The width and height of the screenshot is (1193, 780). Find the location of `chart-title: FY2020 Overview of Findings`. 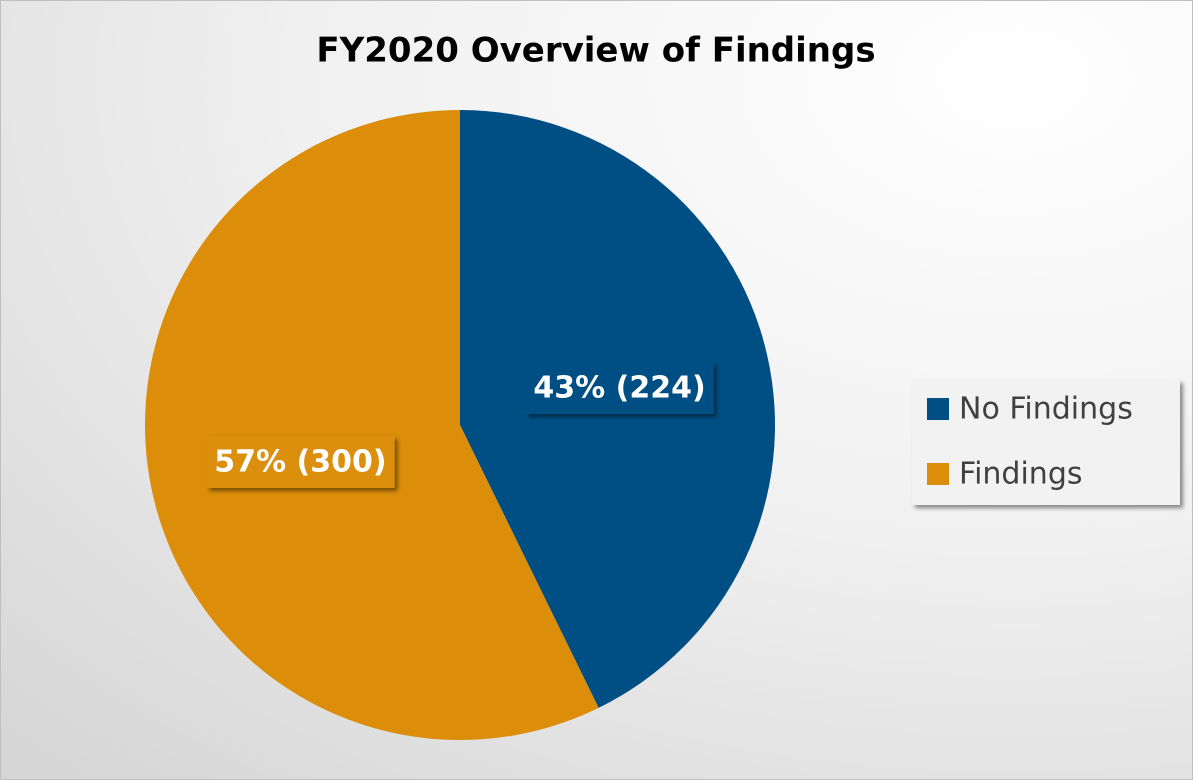

chart-title: FY2020 Overview of Findings is located at coordinates (595, 51).